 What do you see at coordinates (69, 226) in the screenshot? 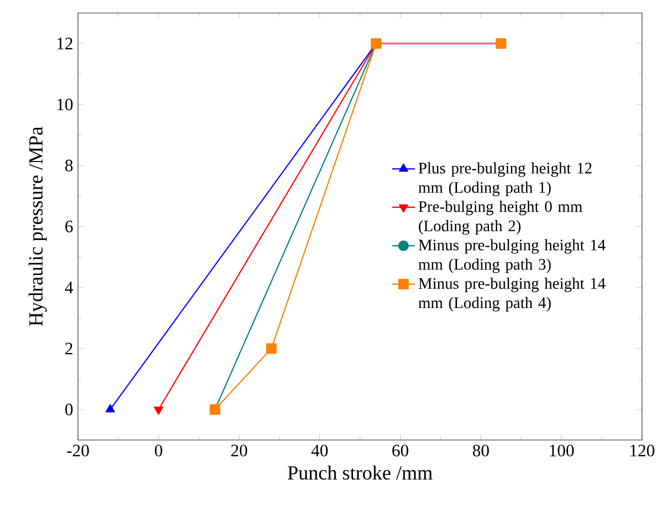
I see `y-tick-label: 6` at bounding box center [69, 226].